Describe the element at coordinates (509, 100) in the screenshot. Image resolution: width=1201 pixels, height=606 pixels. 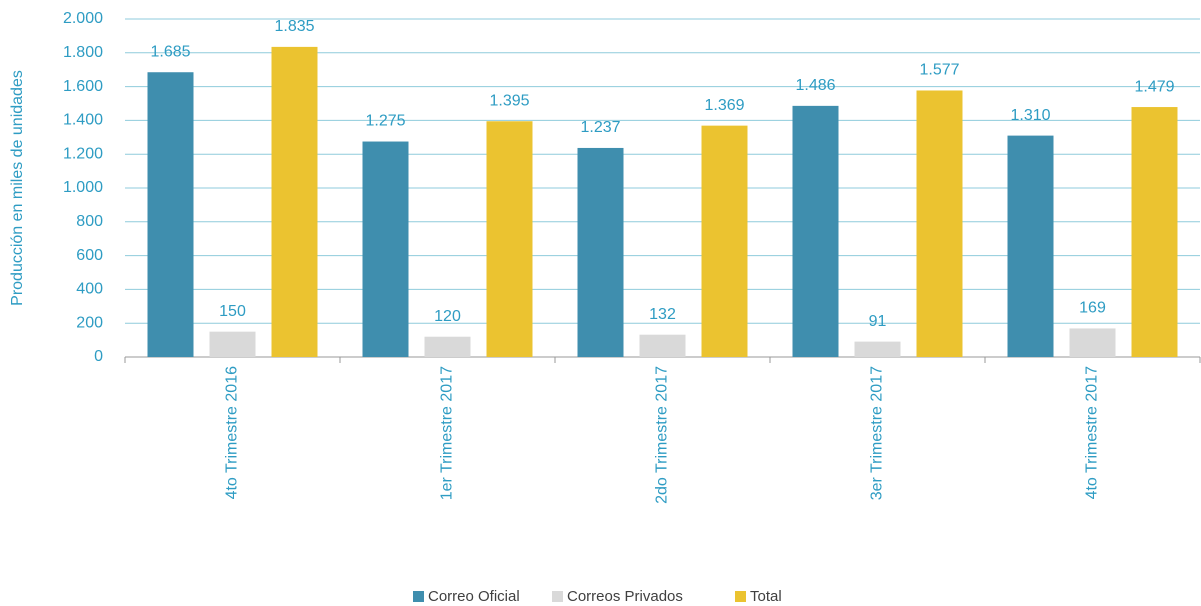
I see `value-label: 1.395` at that location.